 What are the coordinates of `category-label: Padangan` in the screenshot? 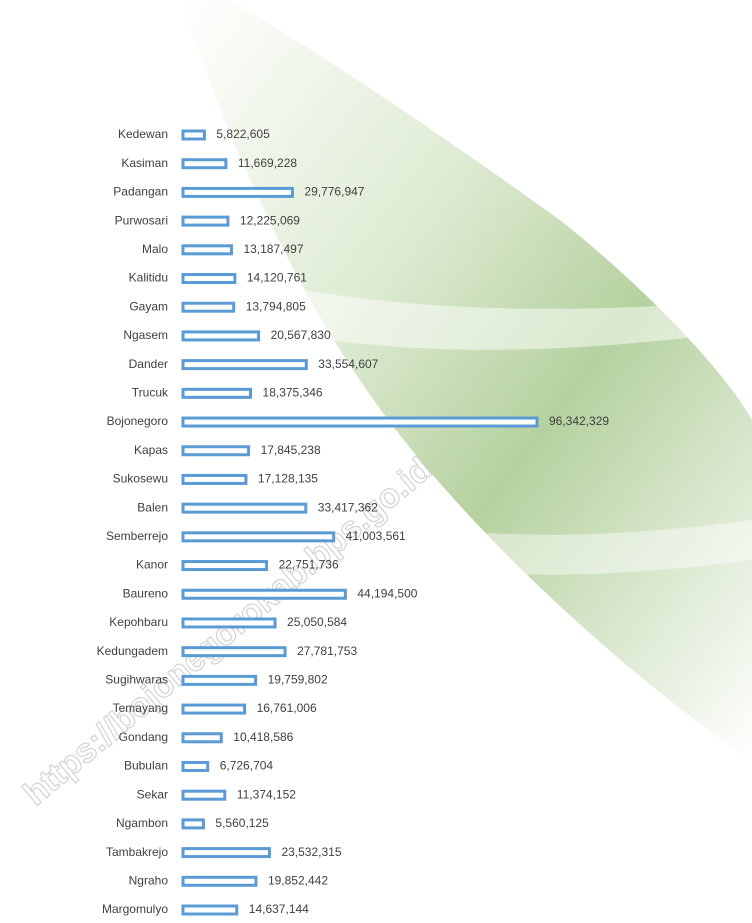 It's located at (140, 192).